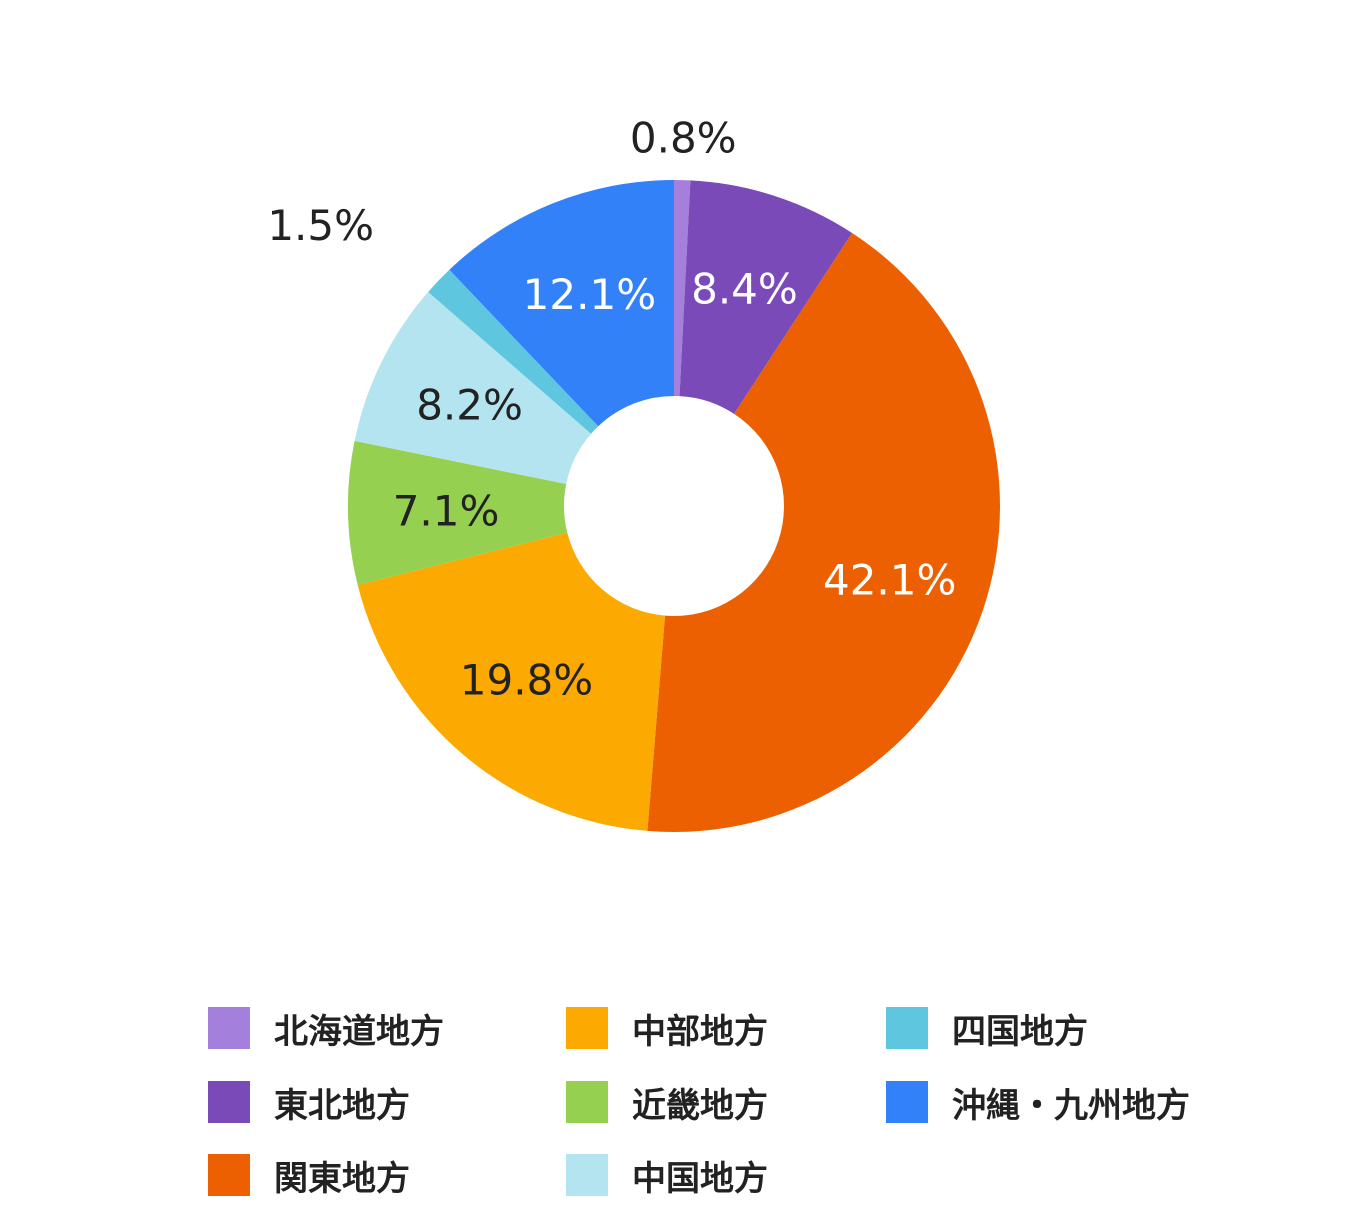  What do you see at coordinates (446, 511) in the screenshot?
I see `slice-label-5: 7.1%` at bounding box center [446, 511].